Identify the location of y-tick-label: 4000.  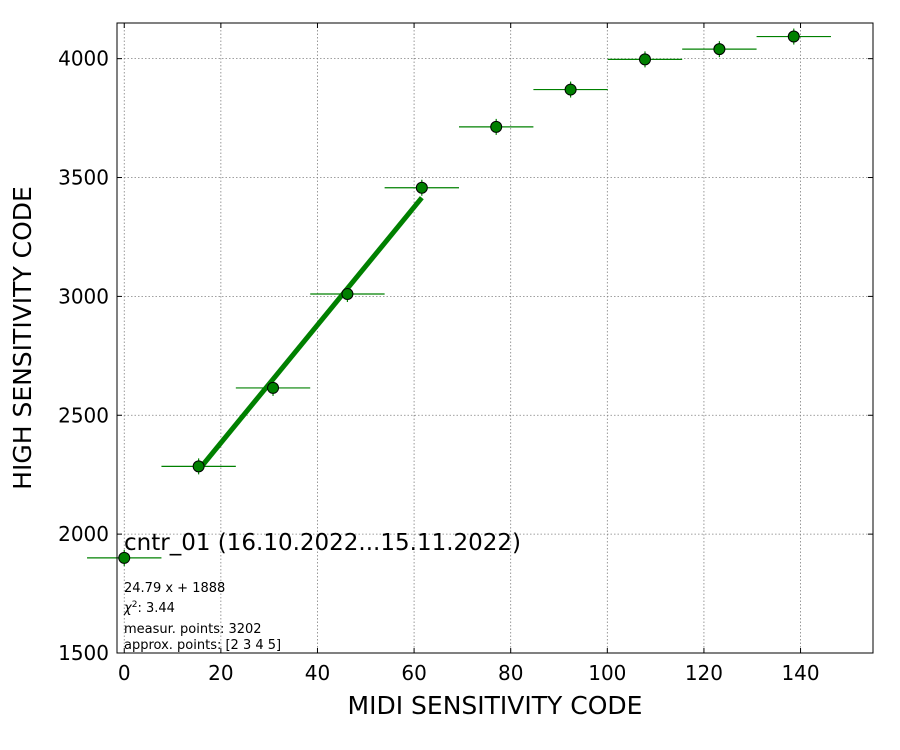
(83, 59).